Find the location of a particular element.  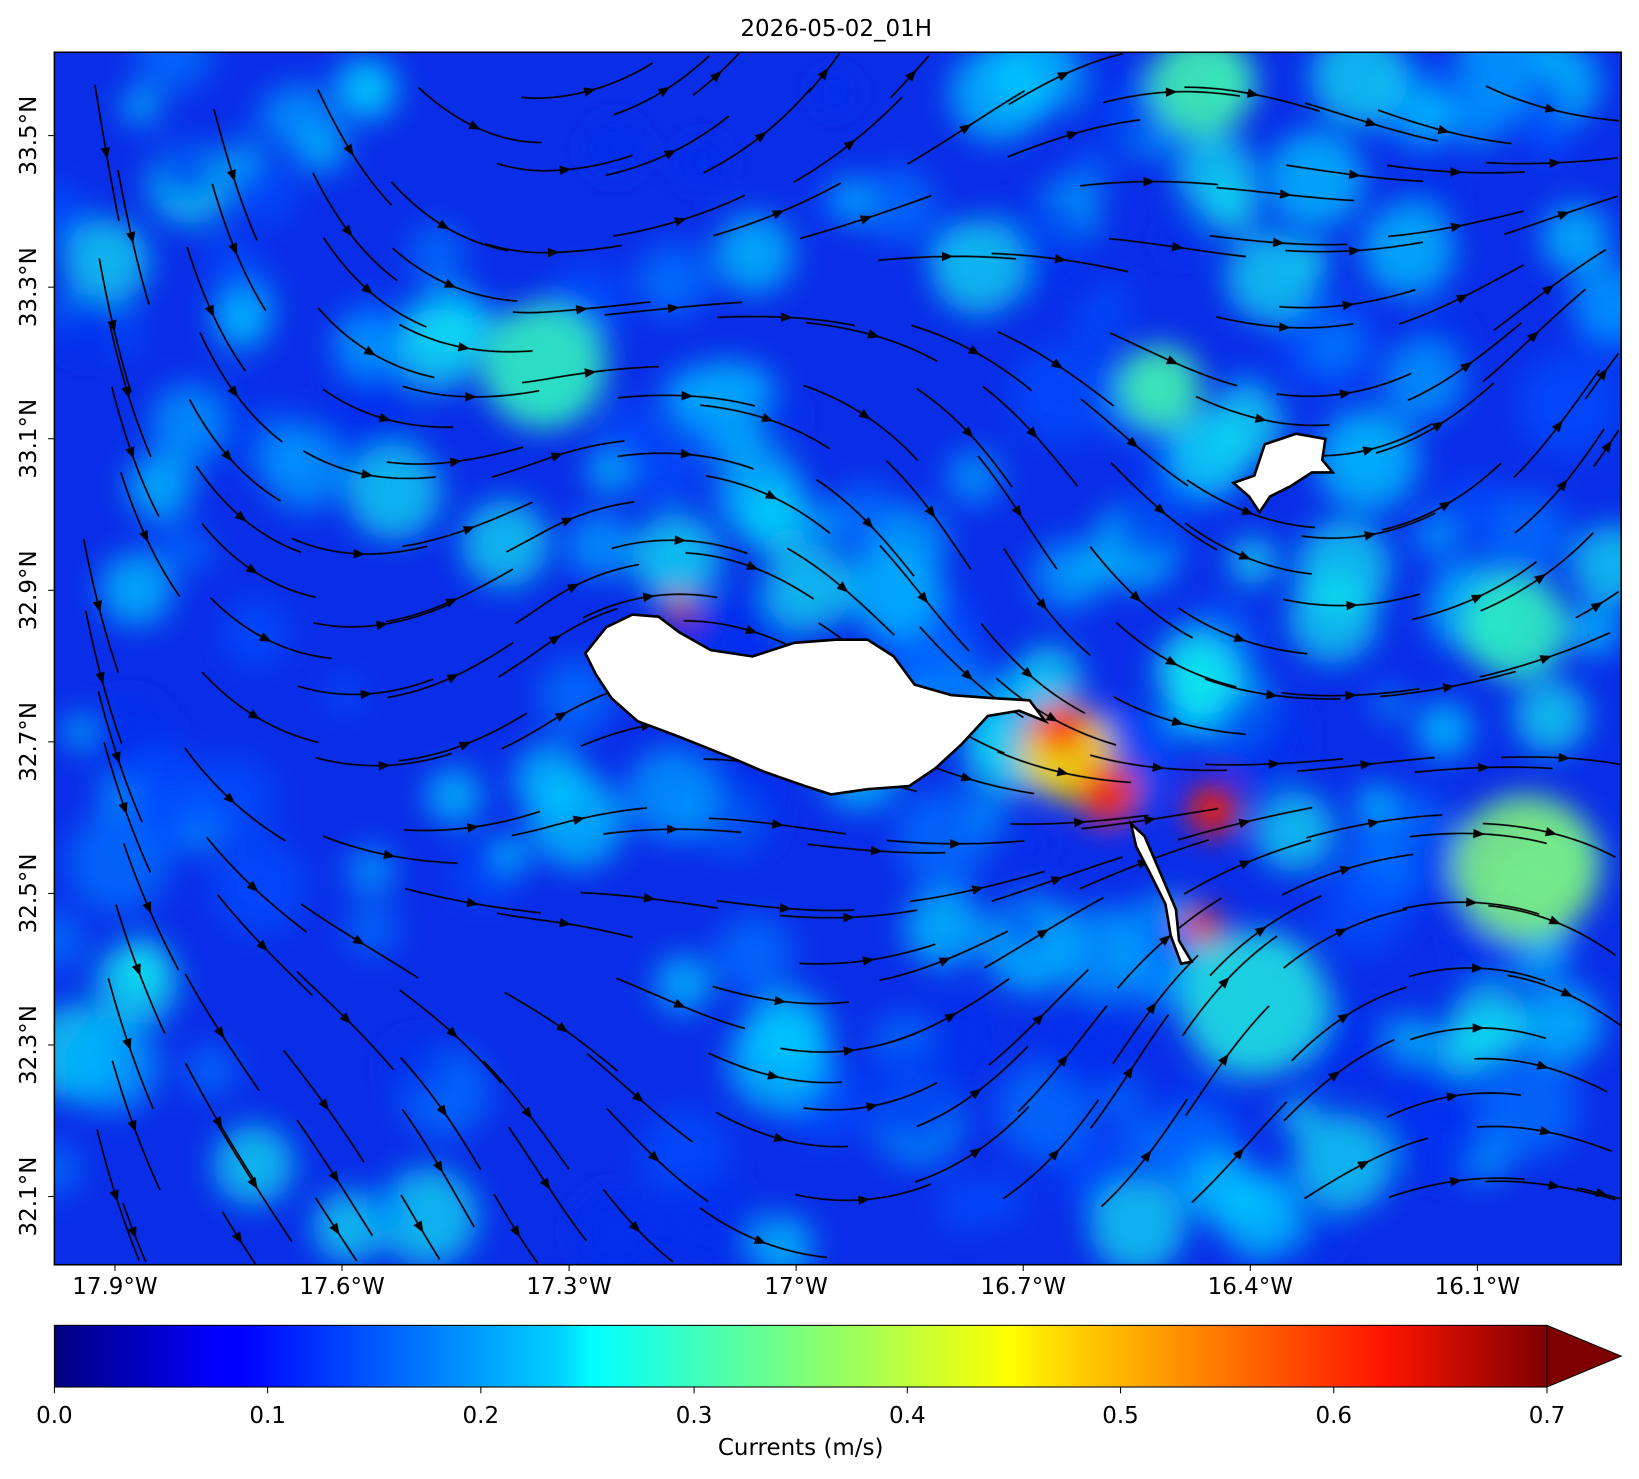

colorbar-tick-label: 0.1 is located at coordinates (267, 1416).